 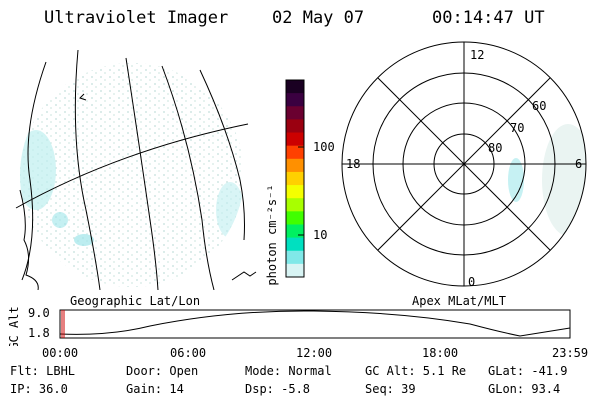 I want to click on altitude-curve, so click(x=315, y=323).